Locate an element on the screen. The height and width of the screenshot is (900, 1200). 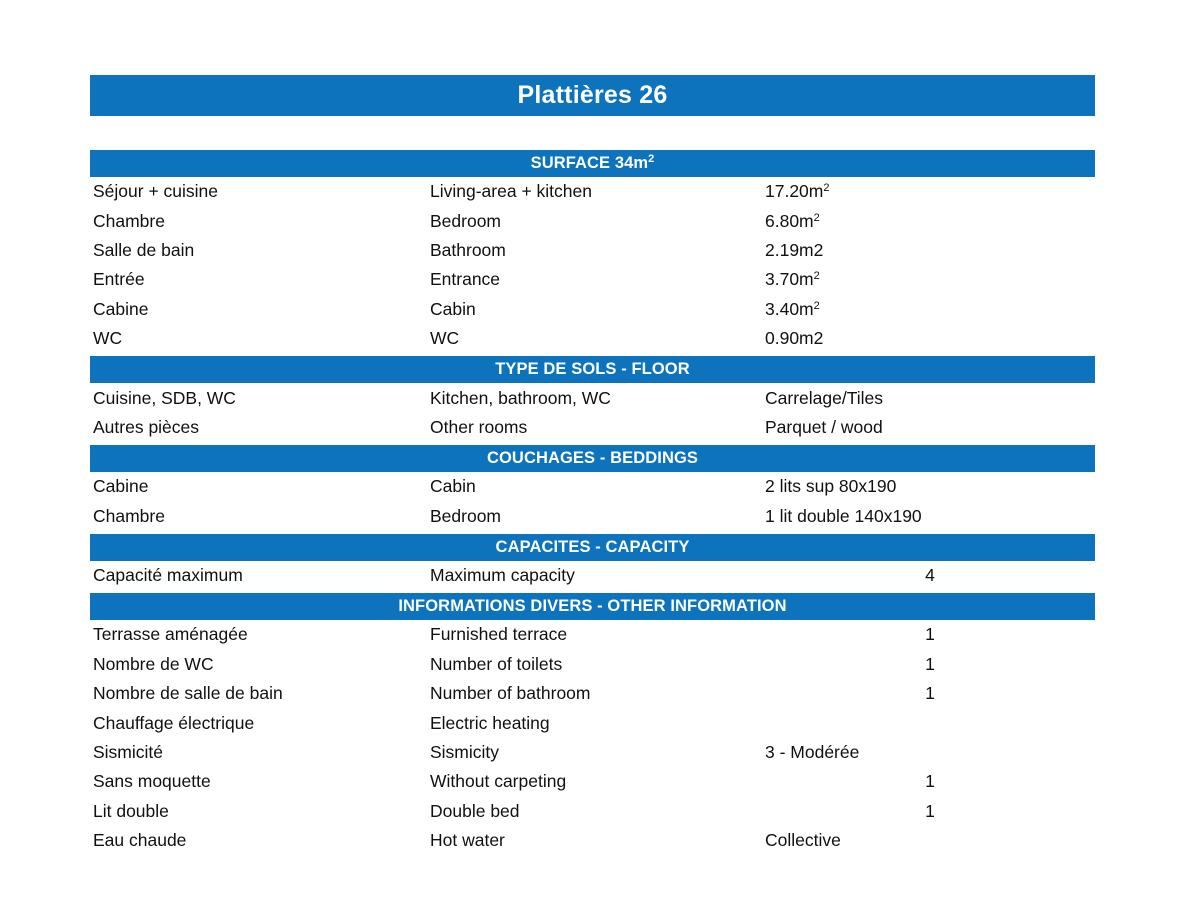
cell-label-fr: Autres pièces is located at coordinates (146, 426).